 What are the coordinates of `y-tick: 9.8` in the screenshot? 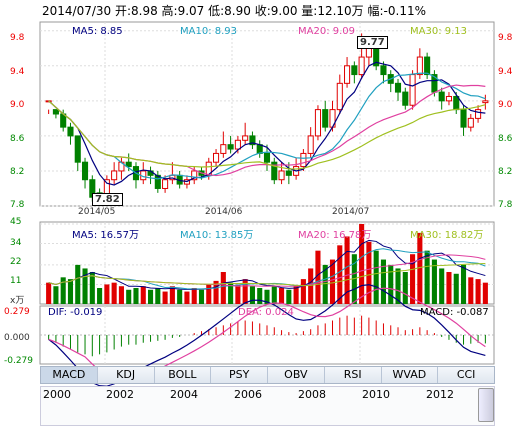 It's located at (17, 38).